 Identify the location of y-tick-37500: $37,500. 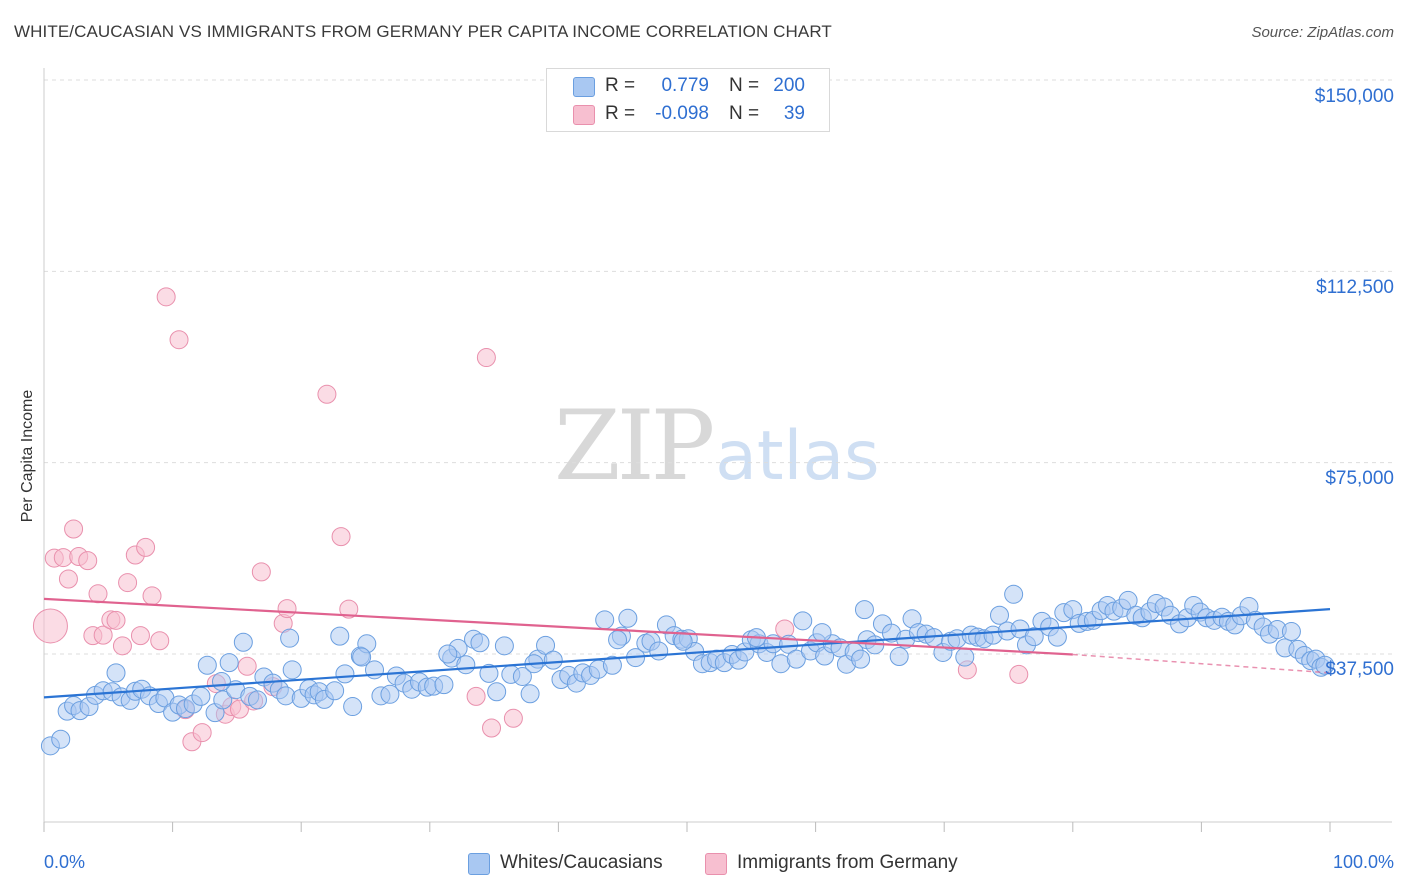
(1359, 669).